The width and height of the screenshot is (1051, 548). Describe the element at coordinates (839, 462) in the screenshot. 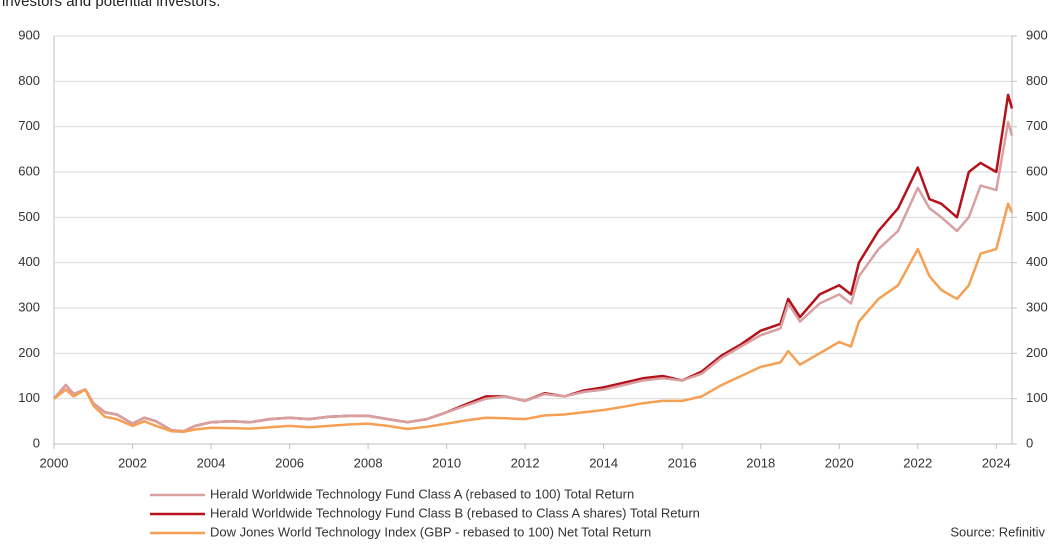

I see `x-tick-label: 2020` at that location.